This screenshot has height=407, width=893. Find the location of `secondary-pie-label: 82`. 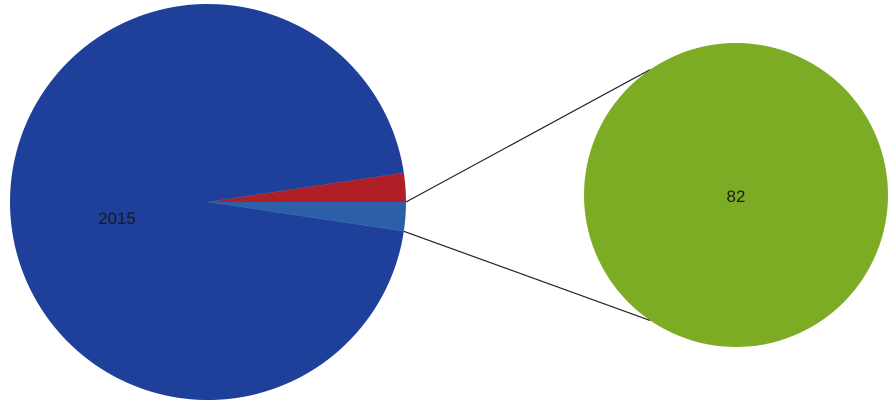

secondary-pie-label: 82 is located at coordinates (736, 196).